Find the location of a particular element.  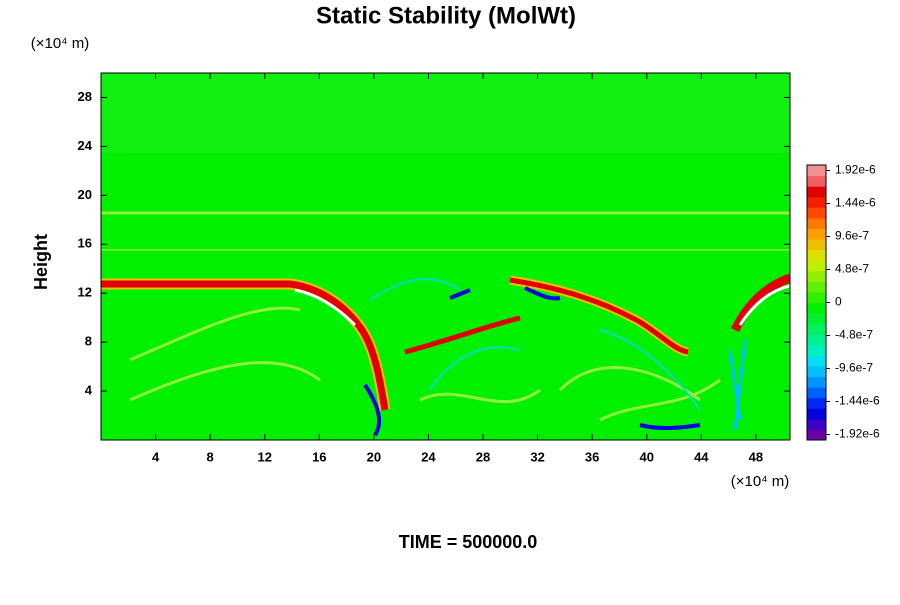

y-unit-label: (×10⁴ m) is located at coordinates (60, 43).